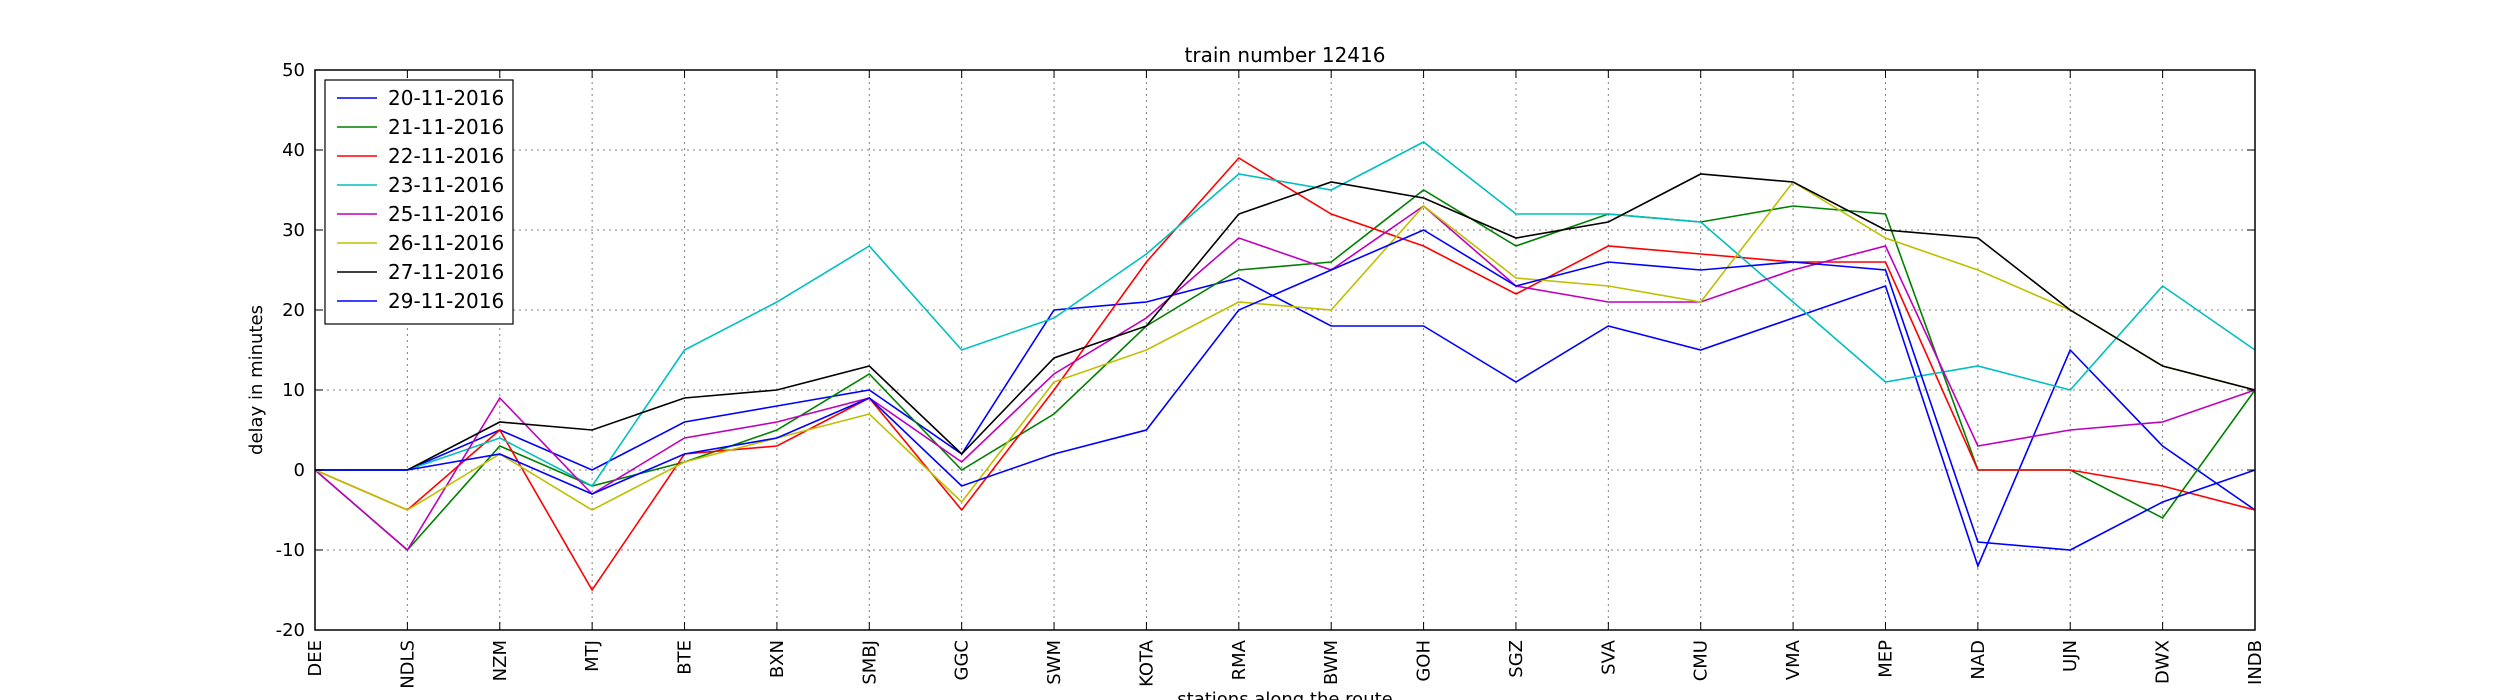 The width and height of the screenshot is (2500, 700). What do you see at coordinates (1331, 662) in the screenshot?
I see `x-tick-label: BWM` at bounding box center [1331, 662].